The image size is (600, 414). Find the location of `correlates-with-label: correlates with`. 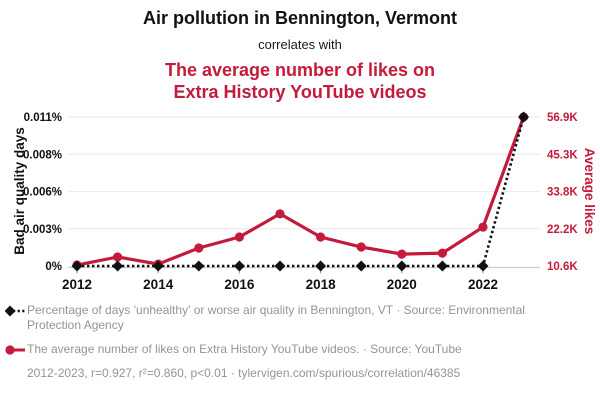

correlates-with-label: correlates with is located at coordinates (300, 44).